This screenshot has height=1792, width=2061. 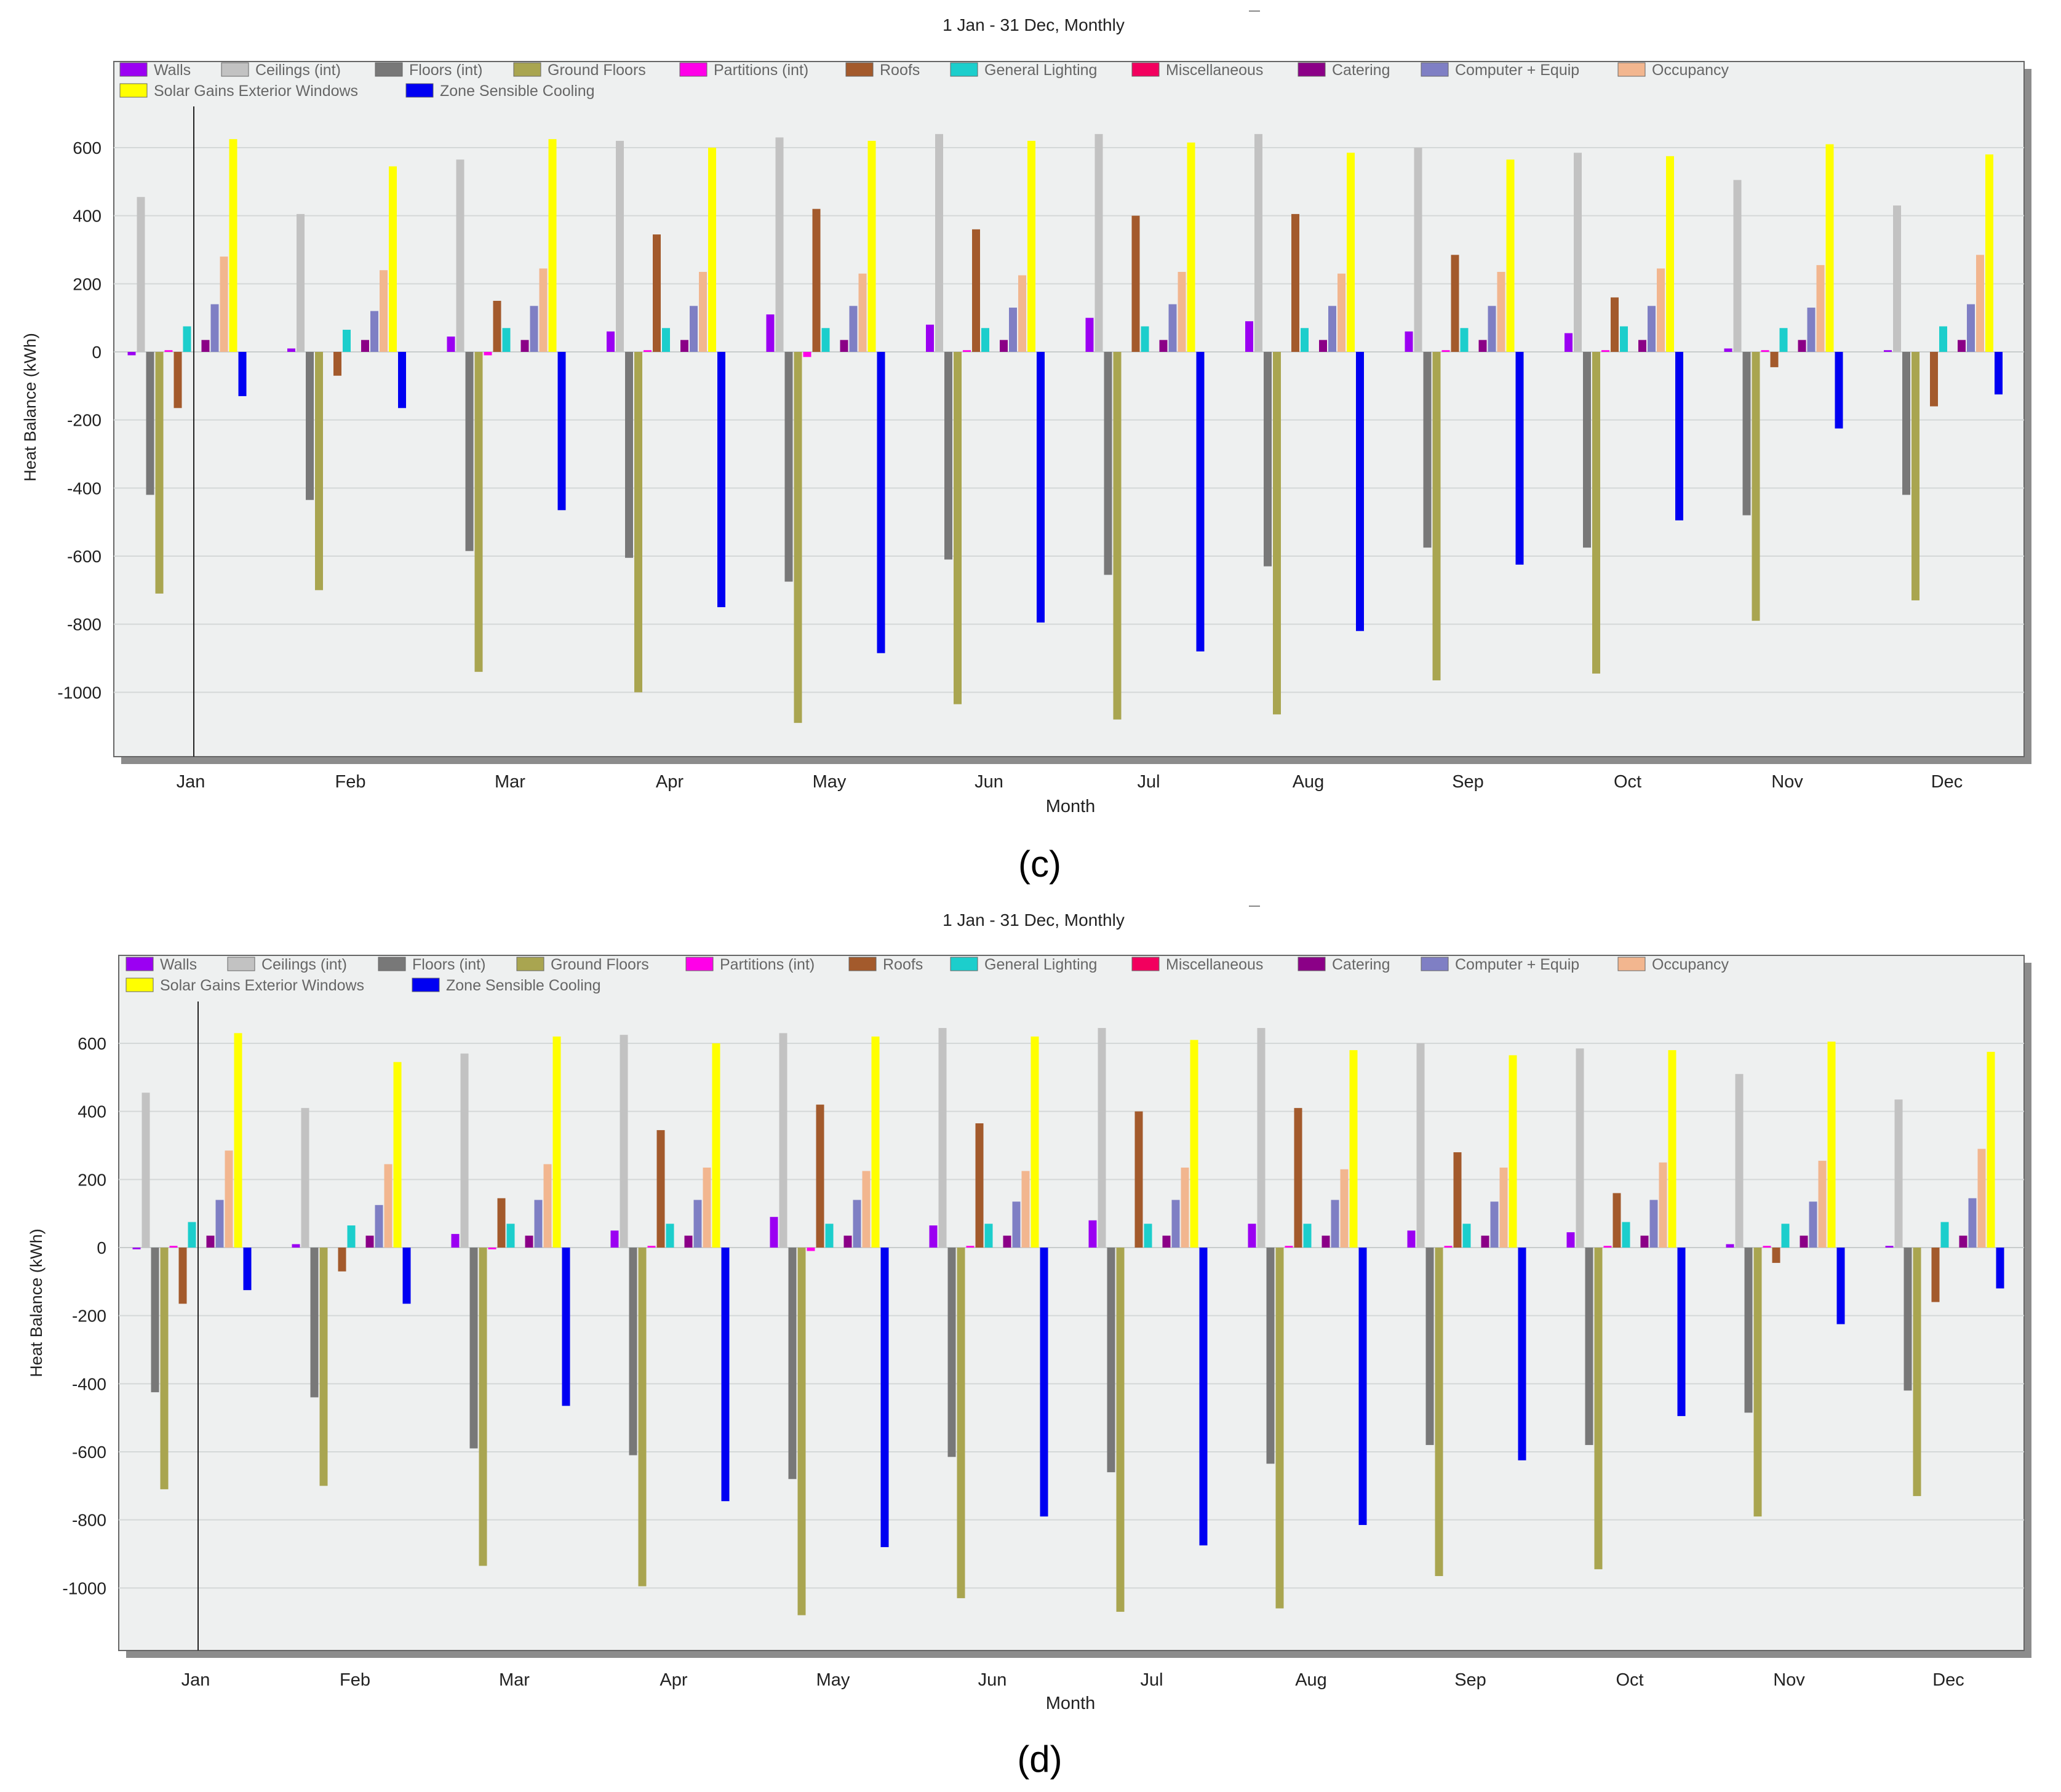 What do you see at coordinates (648, 351) in the screenshot?
I see `bar-partitions-int--apr` at bounding box center [648, 351].